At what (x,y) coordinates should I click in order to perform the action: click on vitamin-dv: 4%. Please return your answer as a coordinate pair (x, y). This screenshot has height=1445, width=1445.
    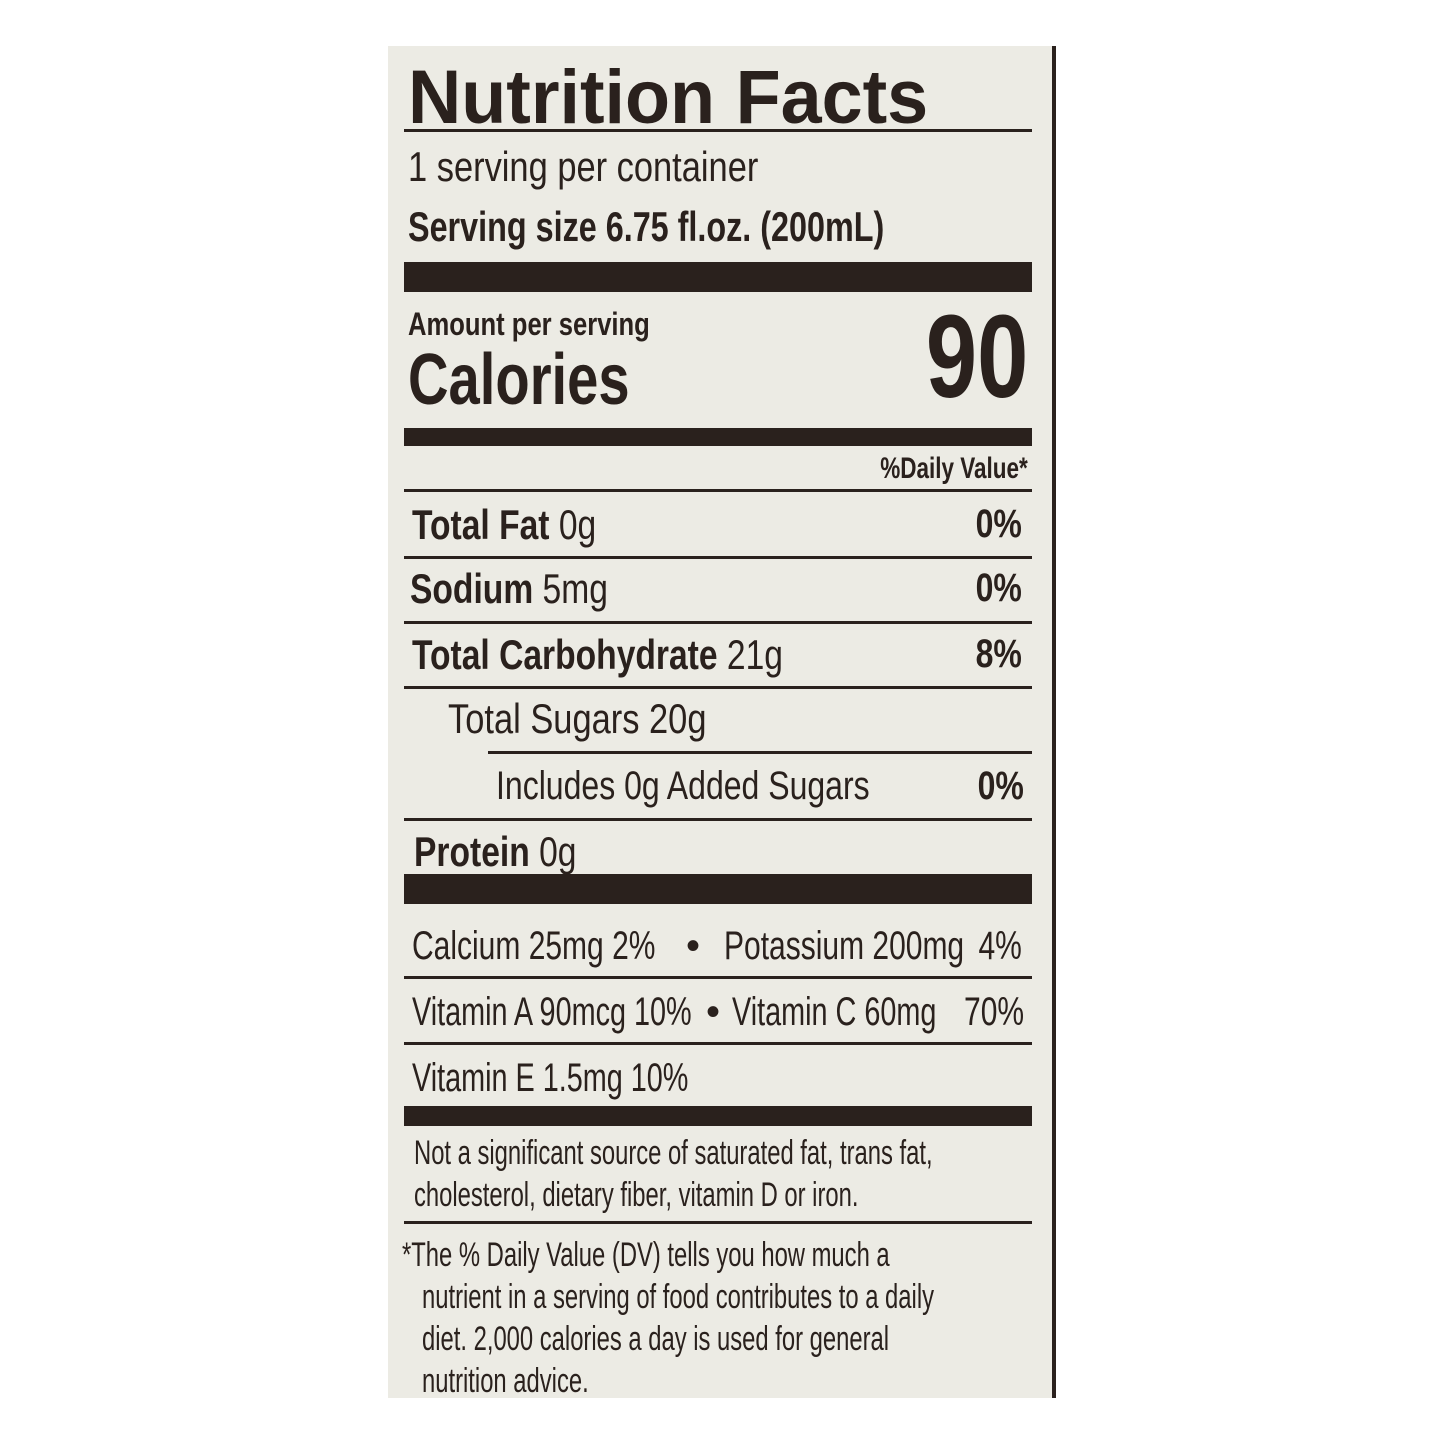
    Looking at the image, I should click on (1000, 946).